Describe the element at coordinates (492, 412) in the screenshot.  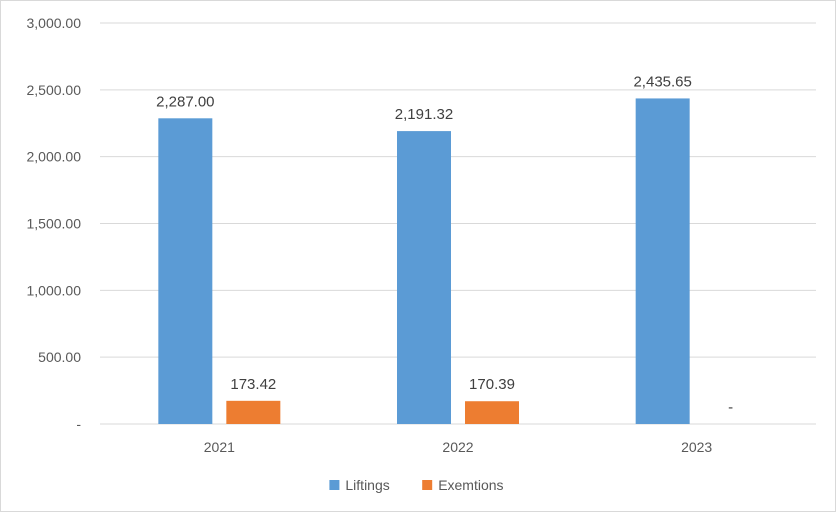
I see `bar-exemtions-2022` at that location.